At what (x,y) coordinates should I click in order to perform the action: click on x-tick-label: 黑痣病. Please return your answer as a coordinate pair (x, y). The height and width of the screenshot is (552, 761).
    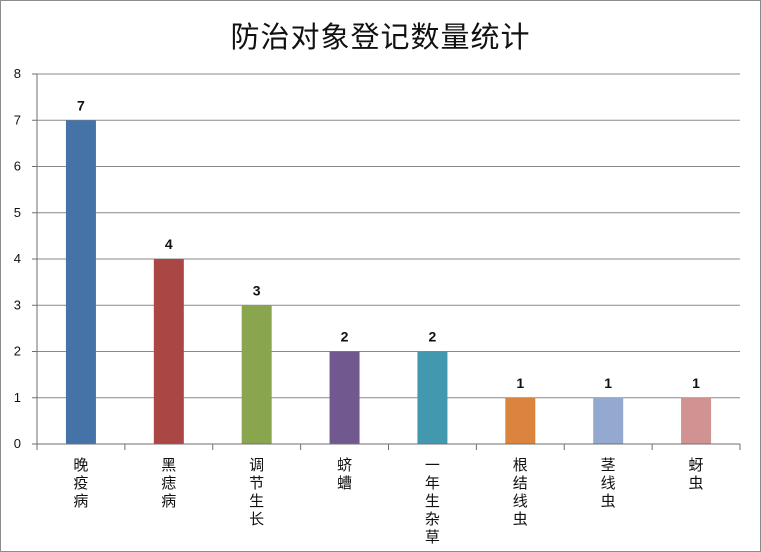
    Looking at the image, I should click on (168, 483).